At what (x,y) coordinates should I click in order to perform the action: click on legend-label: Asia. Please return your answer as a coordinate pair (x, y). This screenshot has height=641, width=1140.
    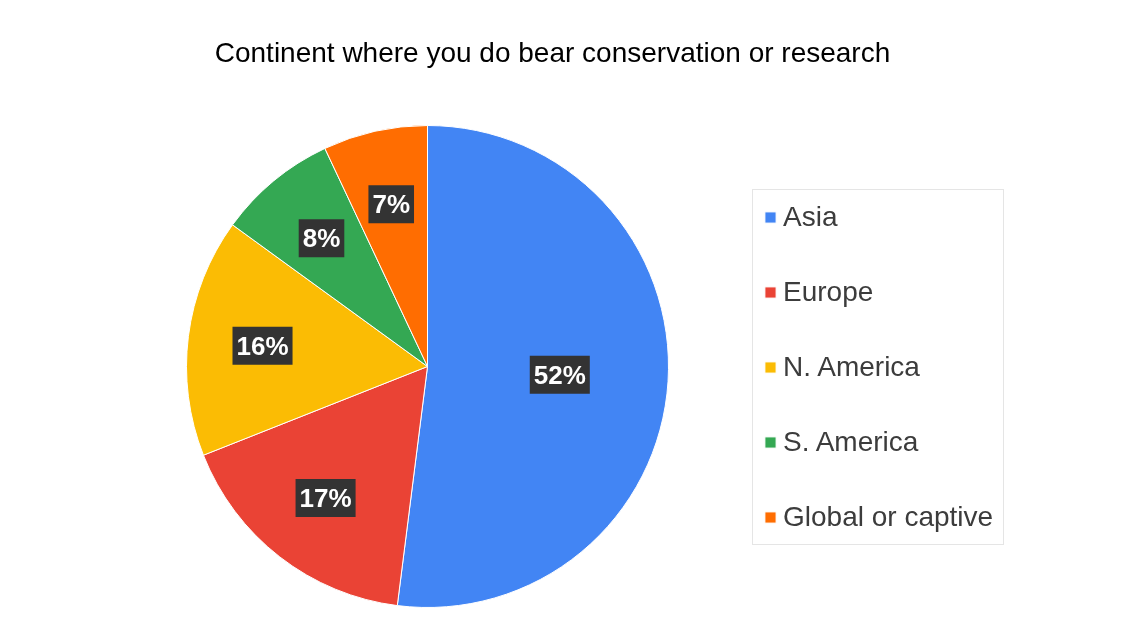
    Looking at the image, I should click on (810, 217).